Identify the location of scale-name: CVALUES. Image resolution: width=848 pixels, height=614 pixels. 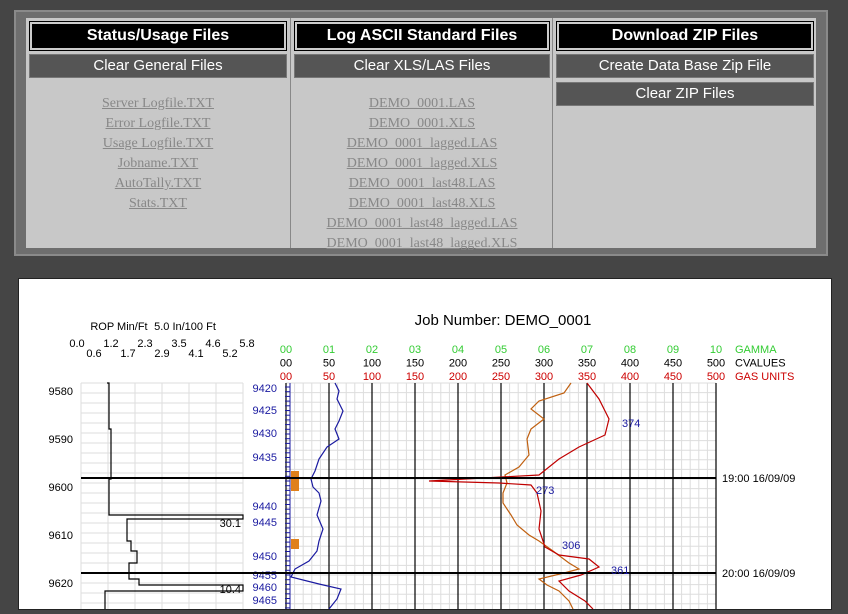
(760, 364).